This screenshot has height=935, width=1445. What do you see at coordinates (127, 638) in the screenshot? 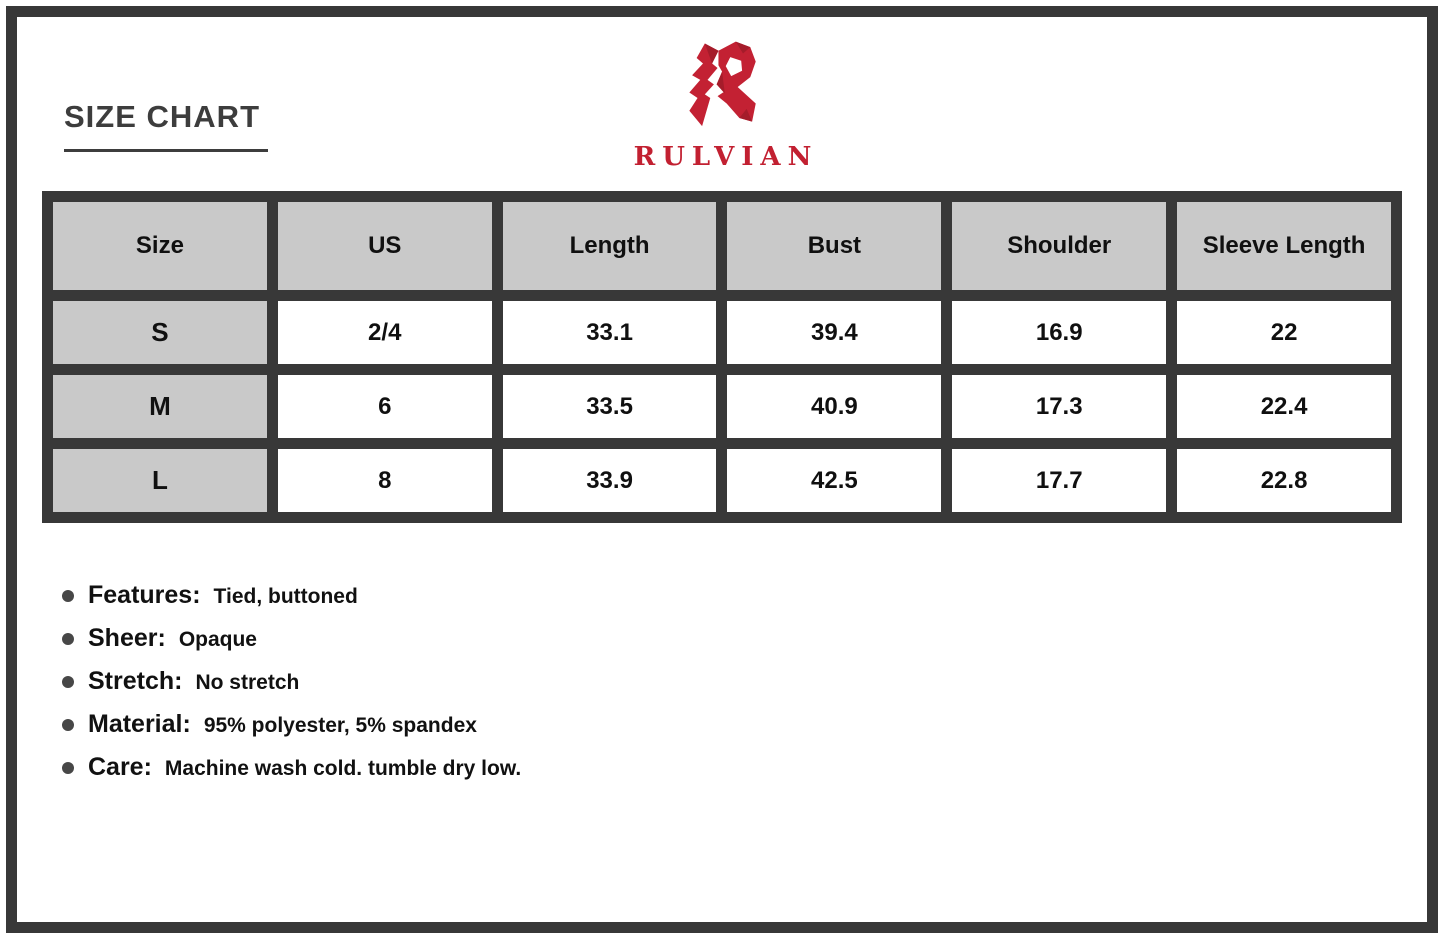
I see `detail-label: Sheer:` at bounding box center [127, 638].